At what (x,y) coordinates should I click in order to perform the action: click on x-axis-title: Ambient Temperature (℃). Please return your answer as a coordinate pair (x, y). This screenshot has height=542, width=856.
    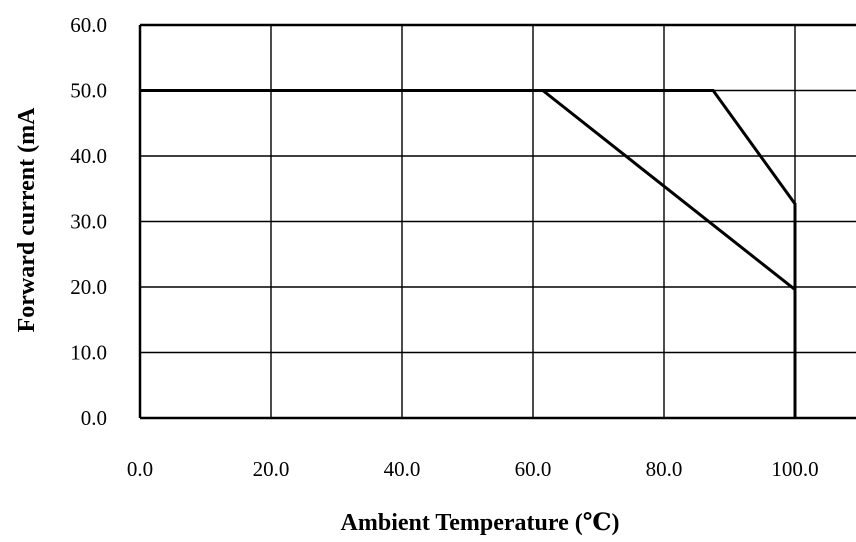
    Looking at the image, I should click on (480, 523).